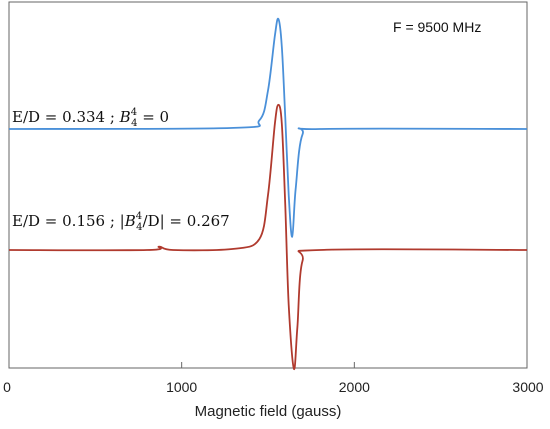 This screenshot has height=429, width=550. I want to click on x-axis-ticks, so click(268, 365).